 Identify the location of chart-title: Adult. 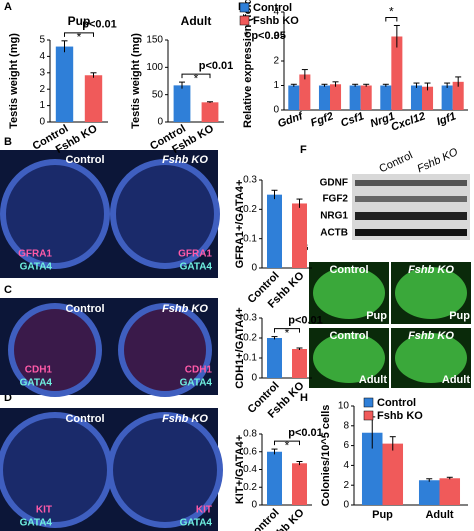
(196, 21).